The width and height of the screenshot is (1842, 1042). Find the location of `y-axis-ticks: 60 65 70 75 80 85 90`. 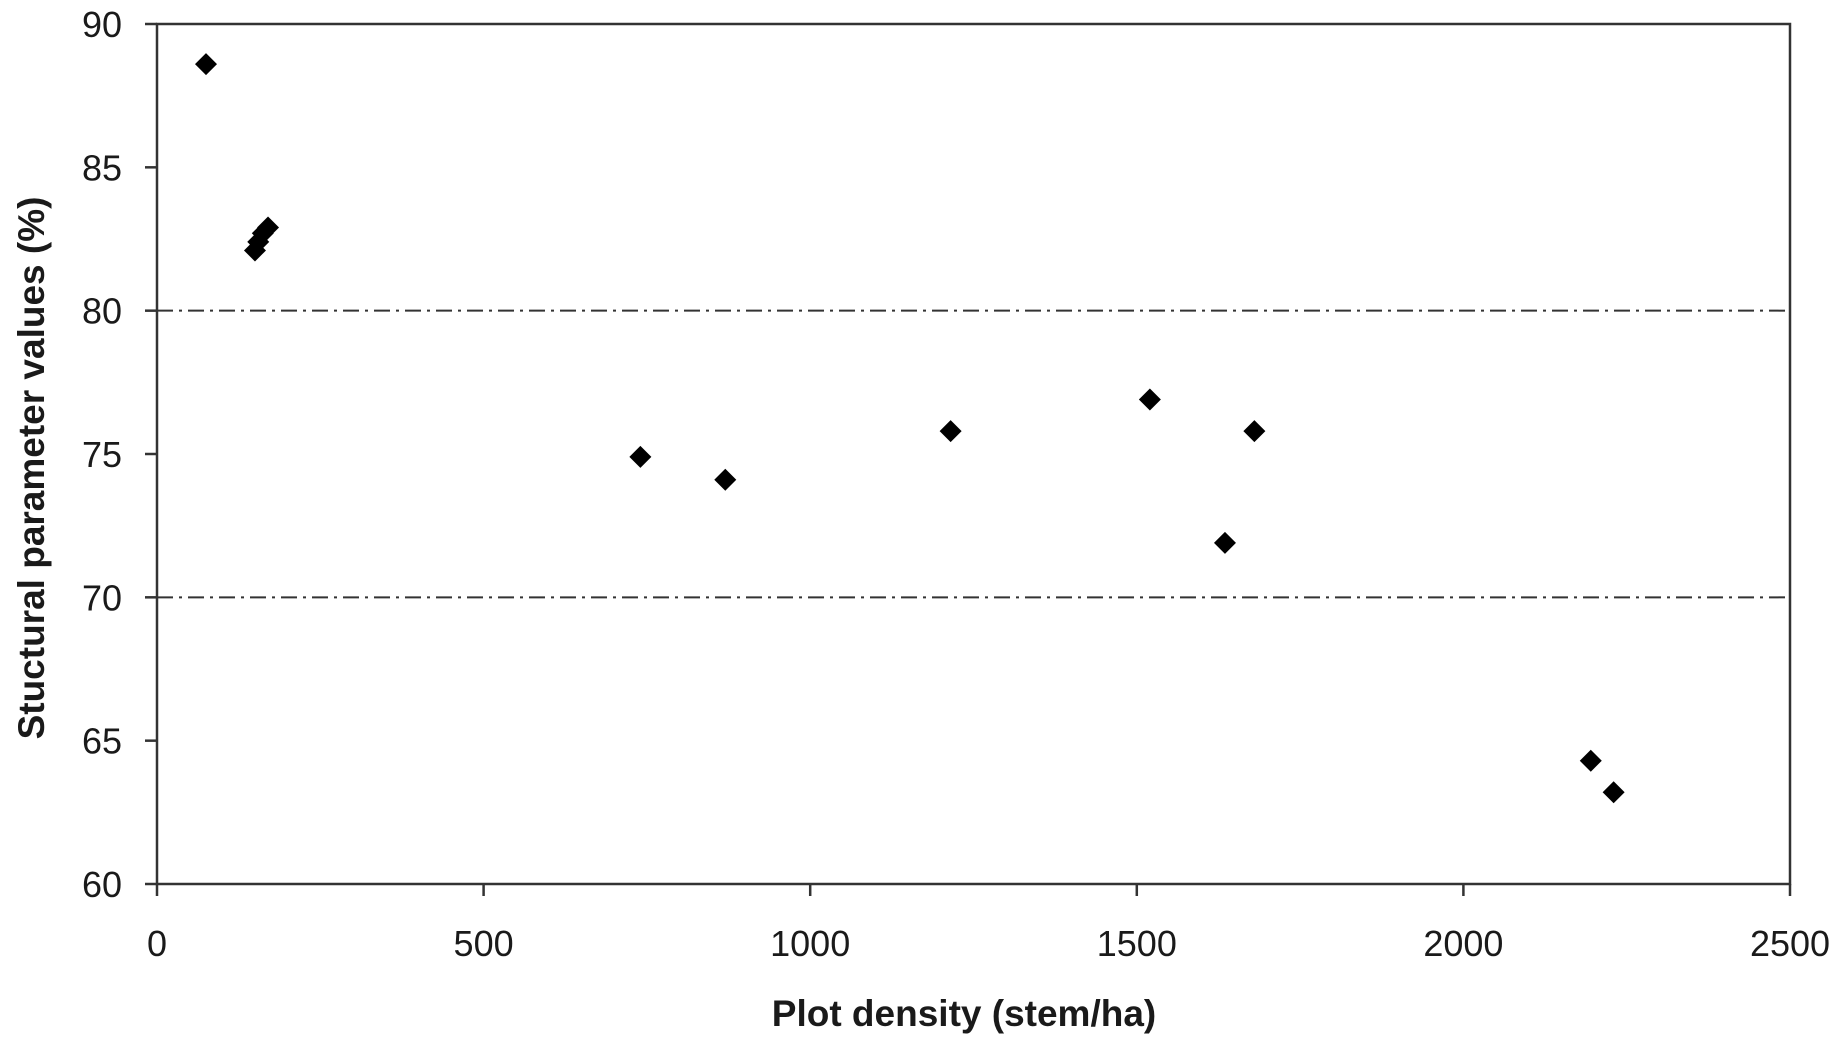

y-axis-ticks: 60 65 70 75 80 85 90 is located at coordinates (119, 454).